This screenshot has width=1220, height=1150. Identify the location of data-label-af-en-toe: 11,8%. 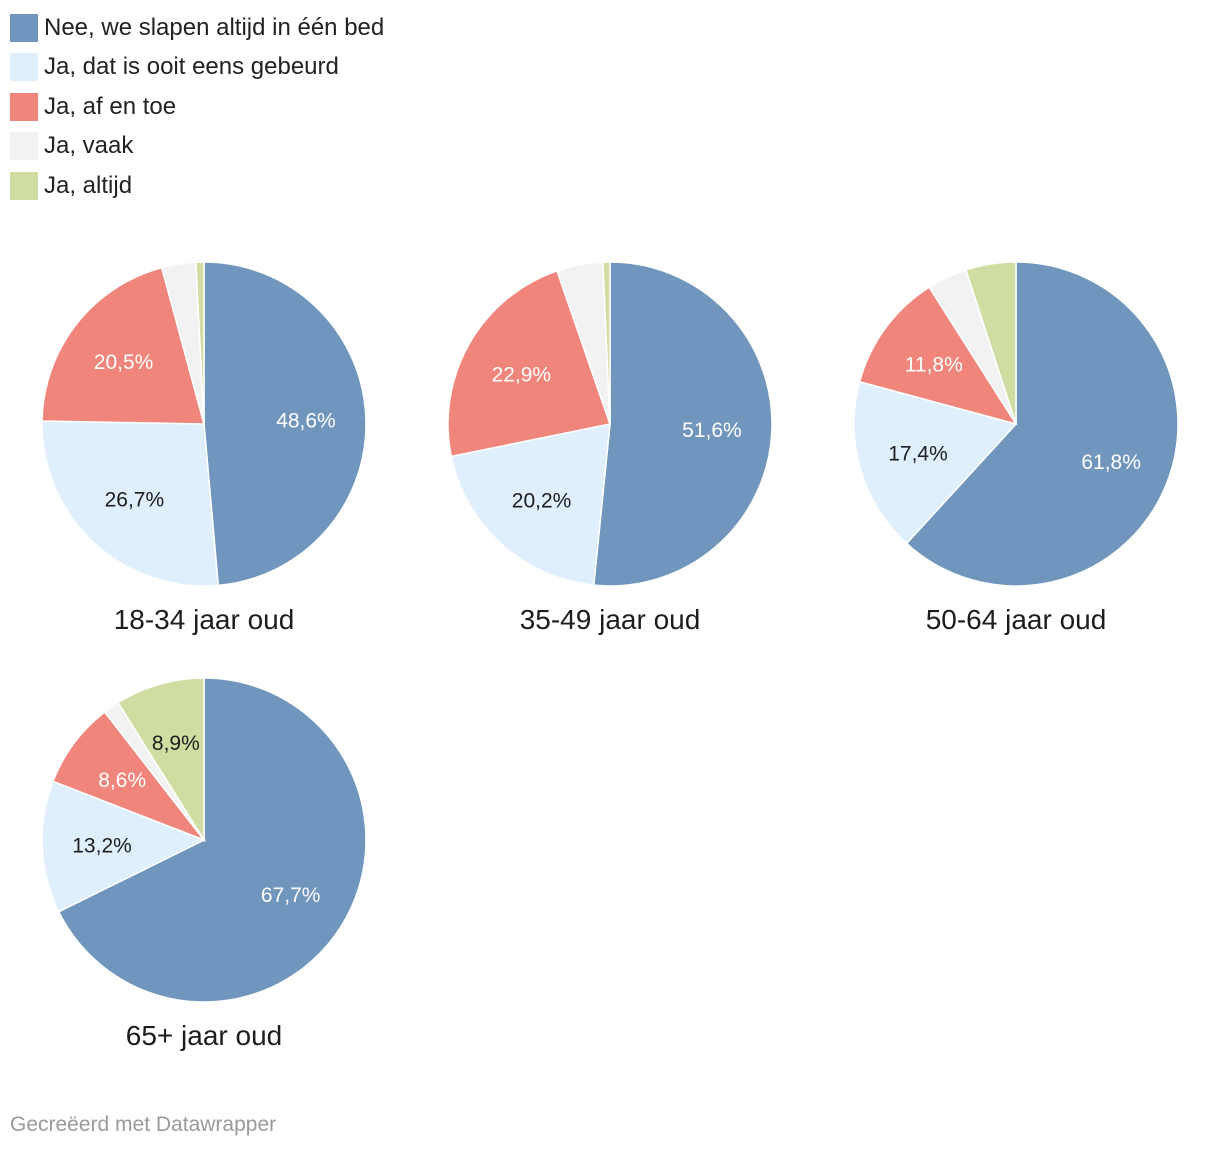
(934, 364).